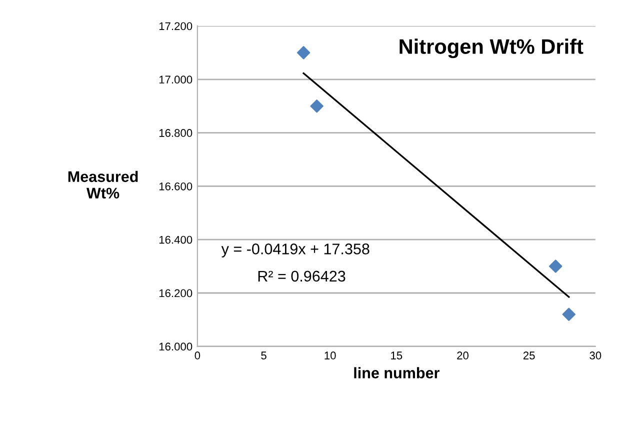  What do you see at coordinates (175, 26) in the screenshot?
I see `y-tick-label: 17.200` at bounding box center [175, 26].